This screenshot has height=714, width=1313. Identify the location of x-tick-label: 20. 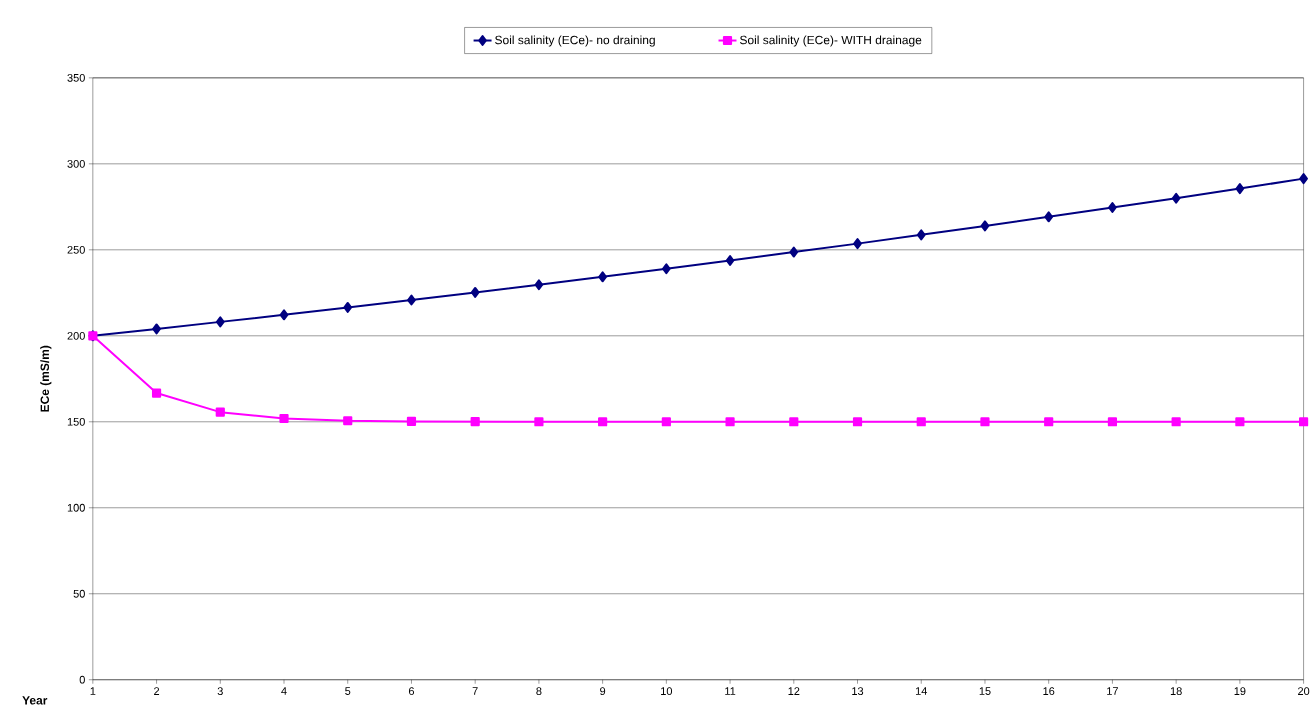
(1304, 691).